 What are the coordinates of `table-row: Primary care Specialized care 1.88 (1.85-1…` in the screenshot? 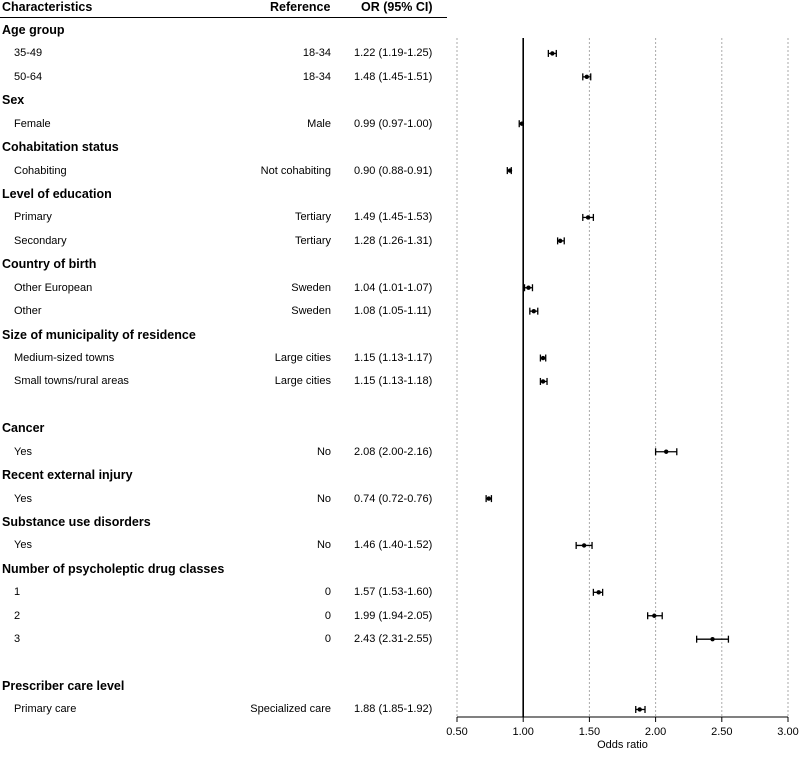 It's located at (225, 709).